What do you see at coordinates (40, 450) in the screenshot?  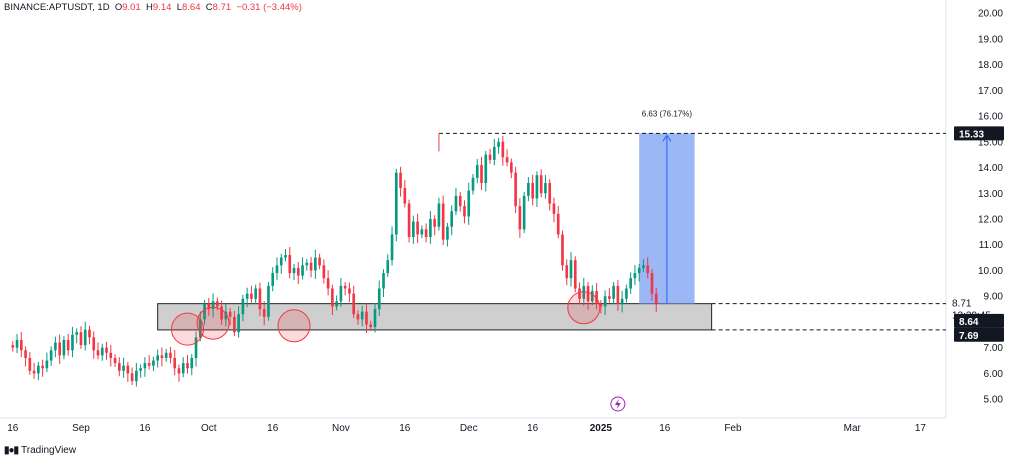 I see `tradingview-brand: ▮●▮ TradingView` at bounding box center [40, 450].